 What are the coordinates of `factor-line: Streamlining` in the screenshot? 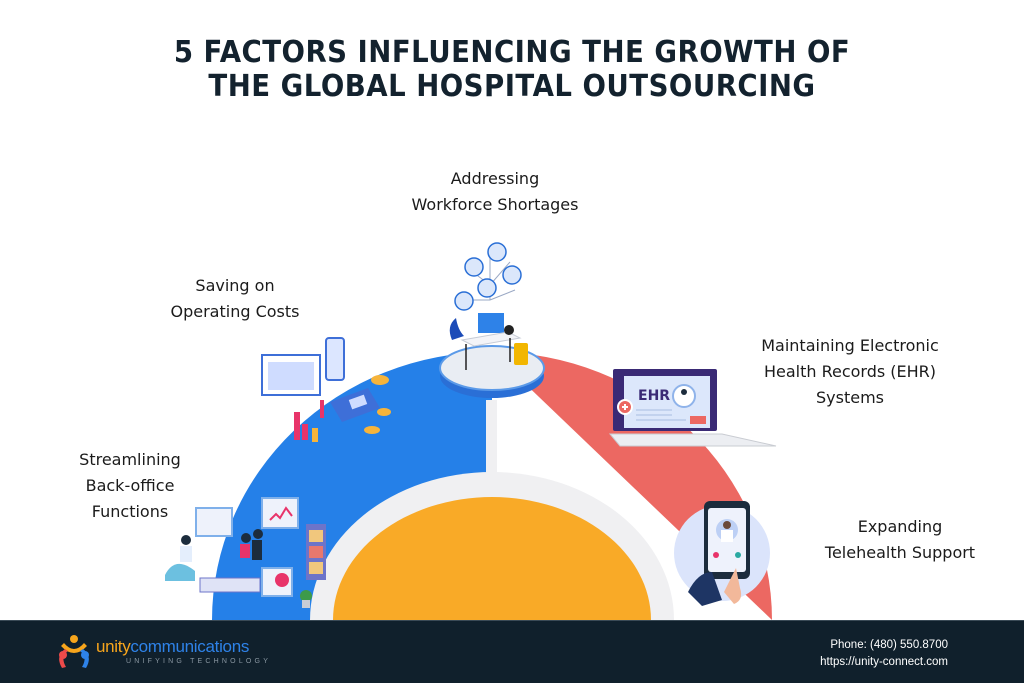 It's located at (130, 459).